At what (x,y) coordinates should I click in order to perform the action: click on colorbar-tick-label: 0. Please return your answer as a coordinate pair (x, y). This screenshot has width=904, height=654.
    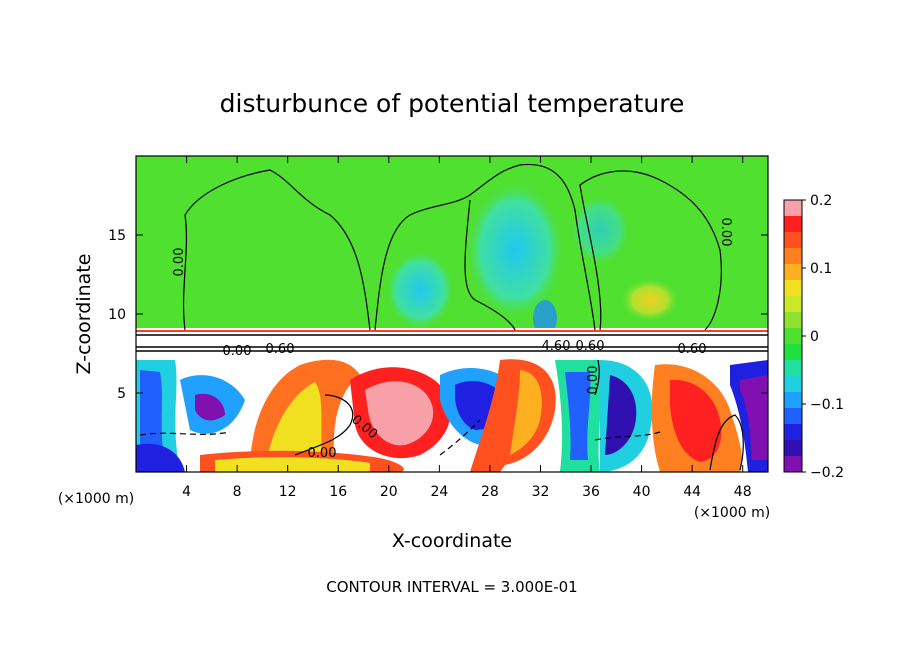
    Looking at the image, I should click on (814, 337).